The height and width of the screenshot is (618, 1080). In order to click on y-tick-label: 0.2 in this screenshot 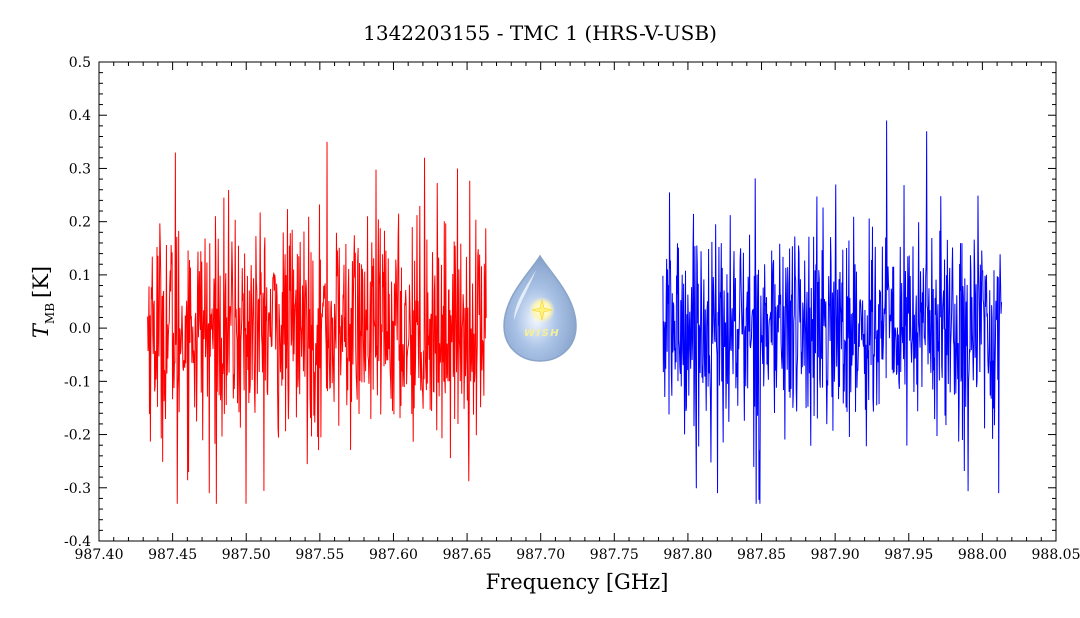, I will do `click(80, 223)`.